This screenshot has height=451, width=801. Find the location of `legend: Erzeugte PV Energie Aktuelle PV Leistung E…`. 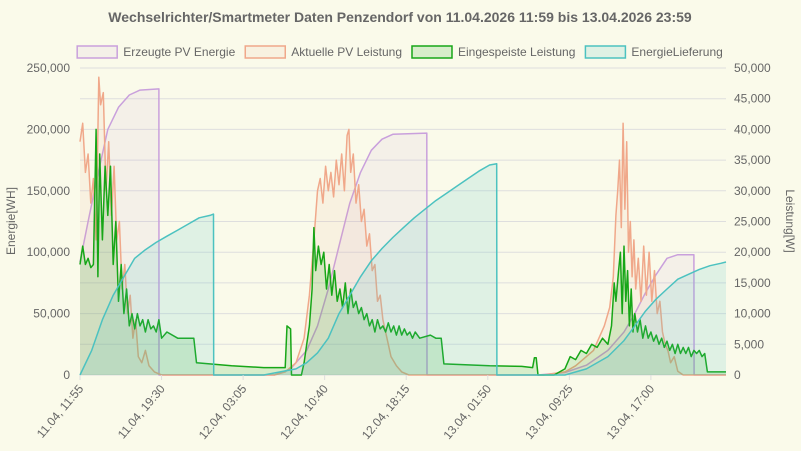

legend: Erzeugte PV Energie Aktuelle PV Leistung E… is located at coordinates (399, 52).